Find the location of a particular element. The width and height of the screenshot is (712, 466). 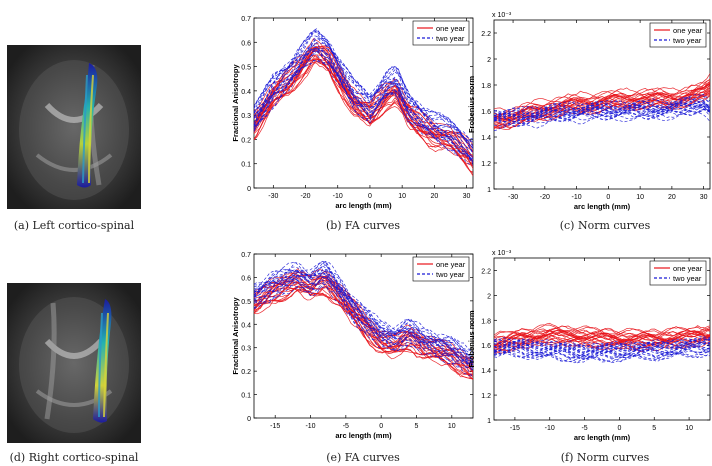

right-cortico-spinal-image is located at coordinates (74, 363).